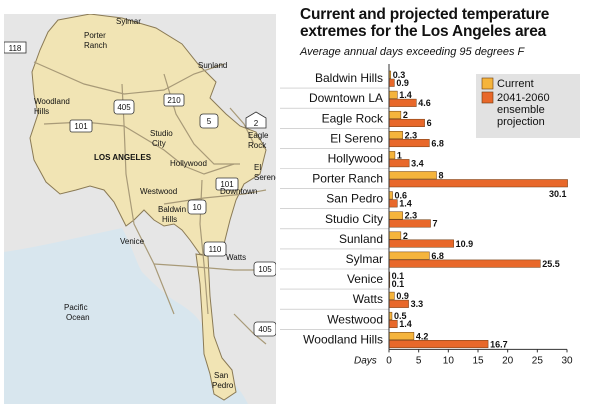 The image size is (594, 412). What do you see at coordinates (172, 209) in the screenshot?
I see `map-label-baldwin: Baldwin` at bounding box center [172, 209].